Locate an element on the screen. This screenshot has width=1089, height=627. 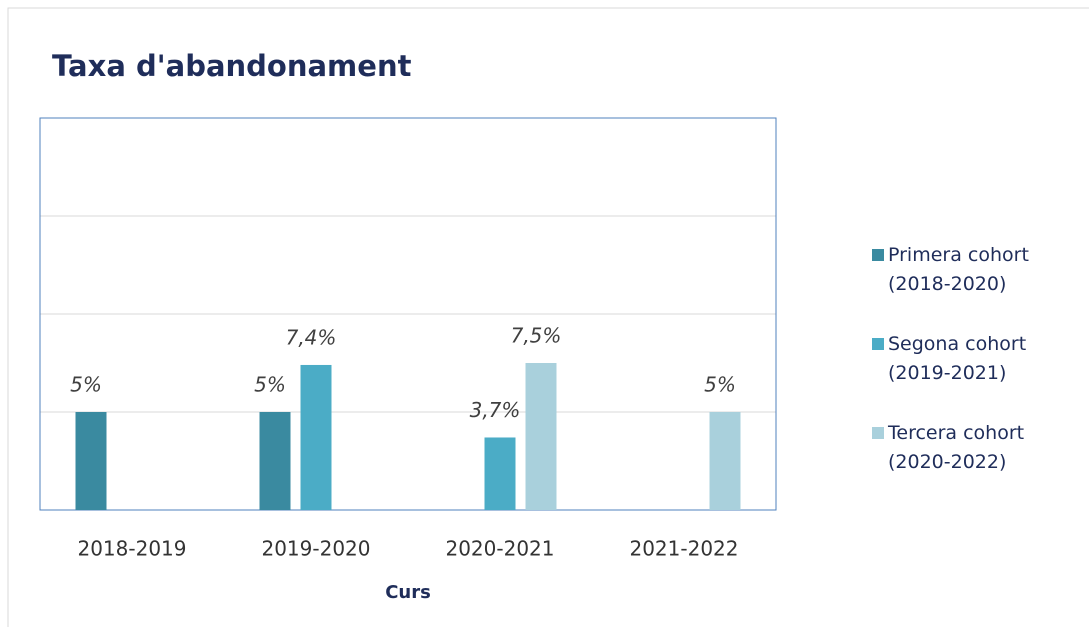
data-label: 7,4% is located at coordinates (311, 337).